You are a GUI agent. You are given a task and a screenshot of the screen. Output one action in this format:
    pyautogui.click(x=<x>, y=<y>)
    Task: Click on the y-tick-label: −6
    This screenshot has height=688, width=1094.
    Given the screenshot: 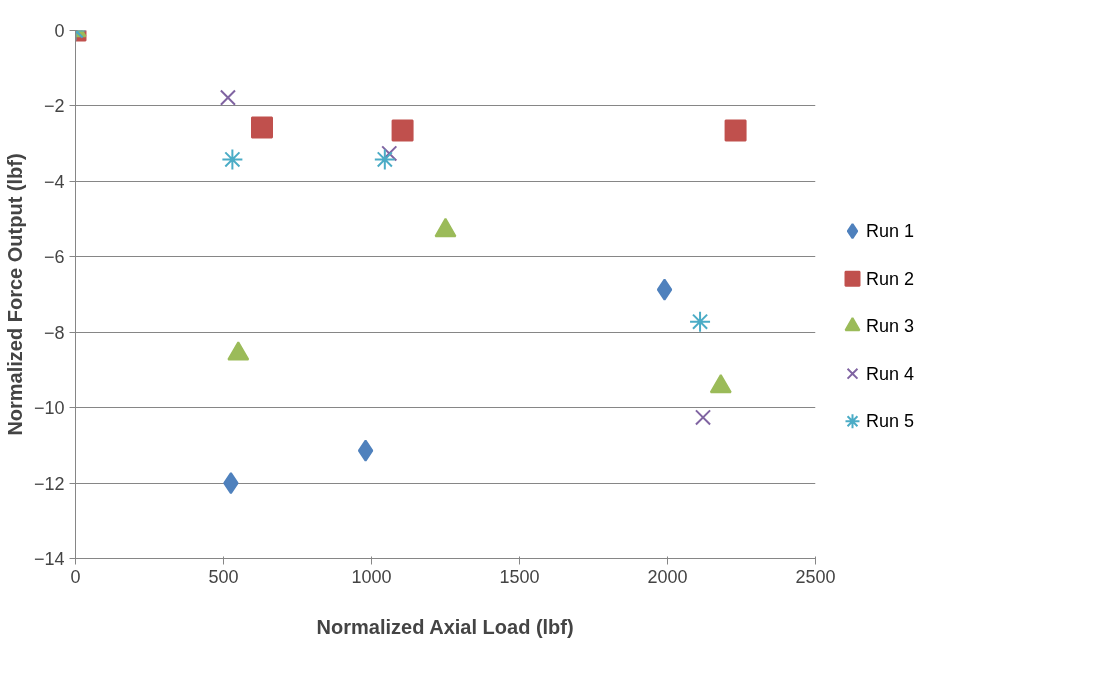 What is the action you would take?
    pyautogui.click(x=54, y=257)
    